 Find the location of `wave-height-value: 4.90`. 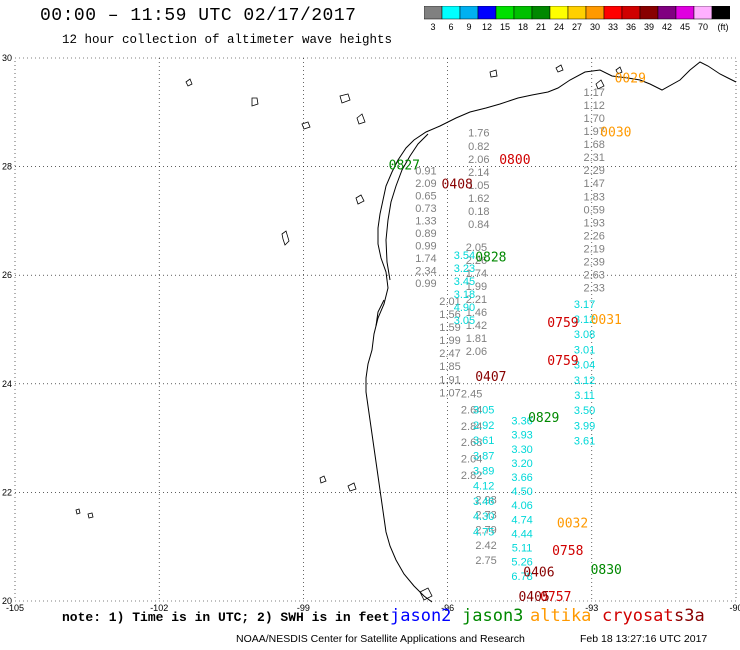

wave-height-value: 4.90 is located at coordinates (464, 308).